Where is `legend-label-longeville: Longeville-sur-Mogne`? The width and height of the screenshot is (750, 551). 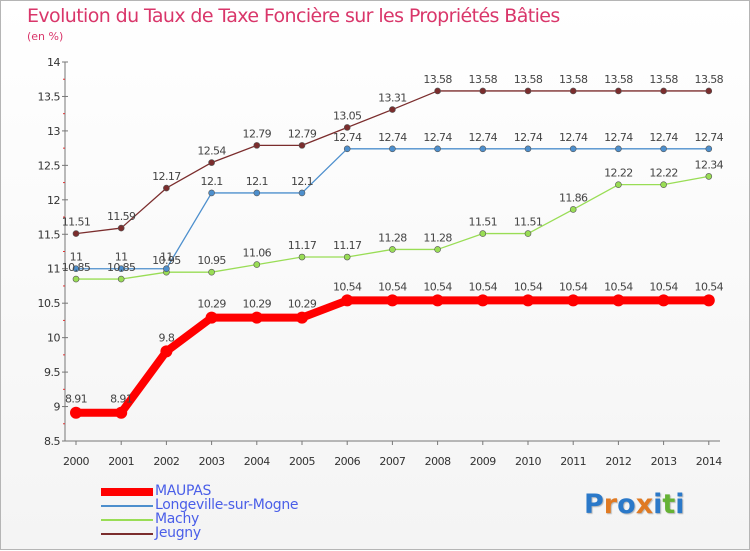 legend-label-longeville: Longeville-sur-Mogne is located at coordinates (227, 505).